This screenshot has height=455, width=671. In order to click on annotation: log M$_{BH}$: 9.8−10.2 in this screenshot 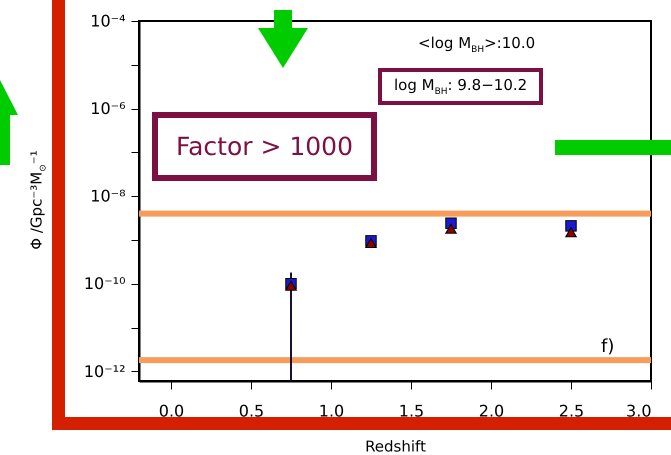, I will do `click(461, 86)`.